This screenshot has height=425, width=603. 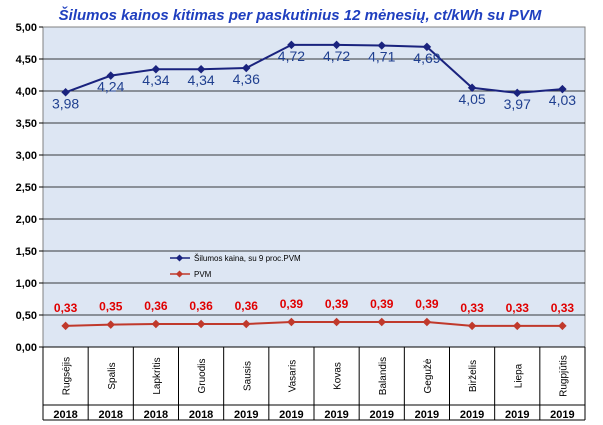 I want to click on x-tick-label: Liepa, so click(x=518, y=375).